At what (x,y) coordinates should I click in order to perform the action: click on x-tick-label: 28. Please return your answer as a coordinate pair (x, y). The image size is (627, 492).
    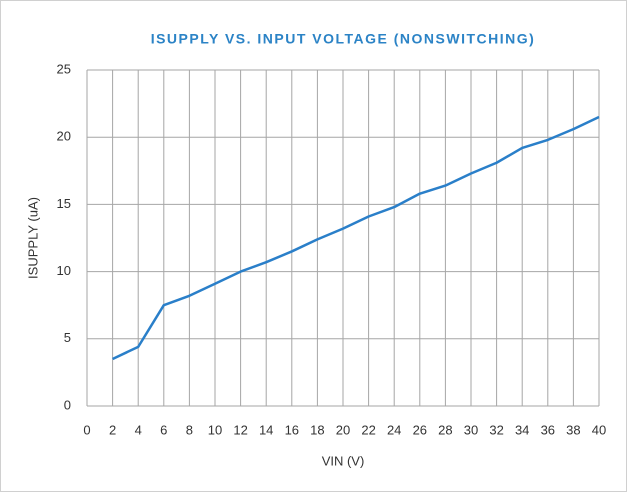
    Looking at the image, I should click on (445, 429).